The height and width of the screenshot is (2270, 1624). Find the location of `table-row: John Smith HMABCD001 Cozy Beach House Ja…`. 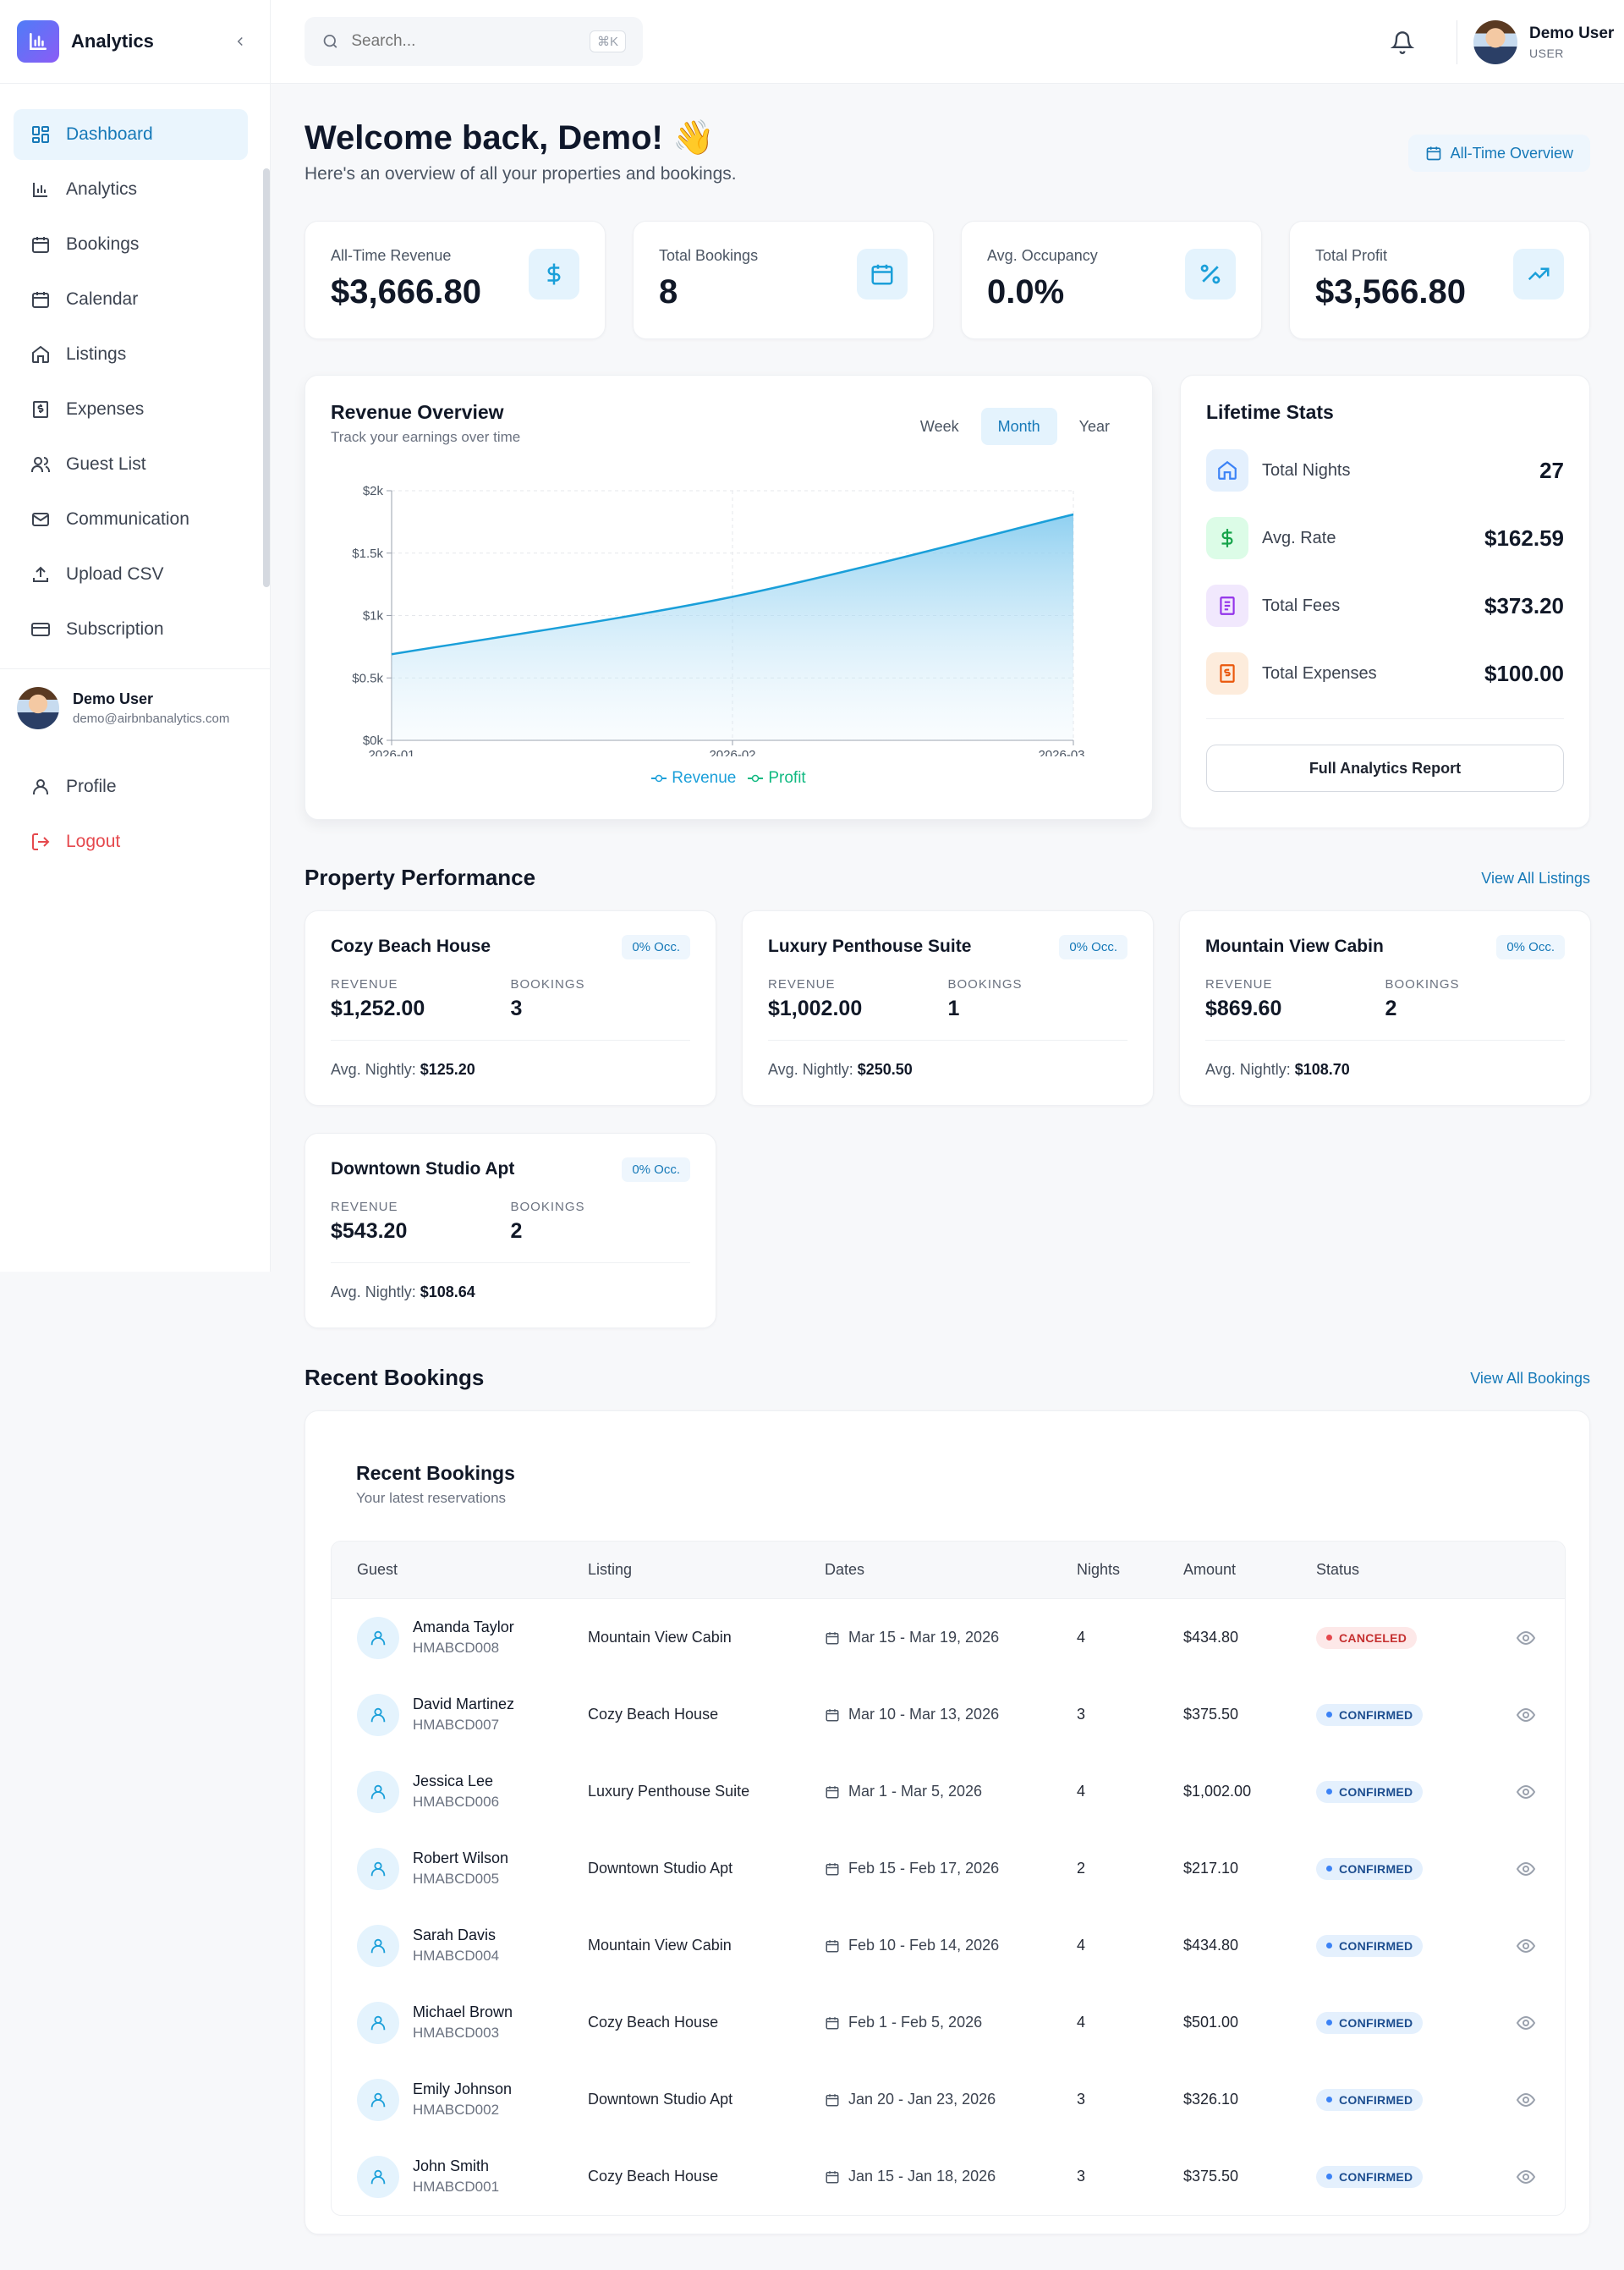

table-row: John Smith HMABCD001 Cozy Beach House Ja… is located at coordinates (949, 2176).